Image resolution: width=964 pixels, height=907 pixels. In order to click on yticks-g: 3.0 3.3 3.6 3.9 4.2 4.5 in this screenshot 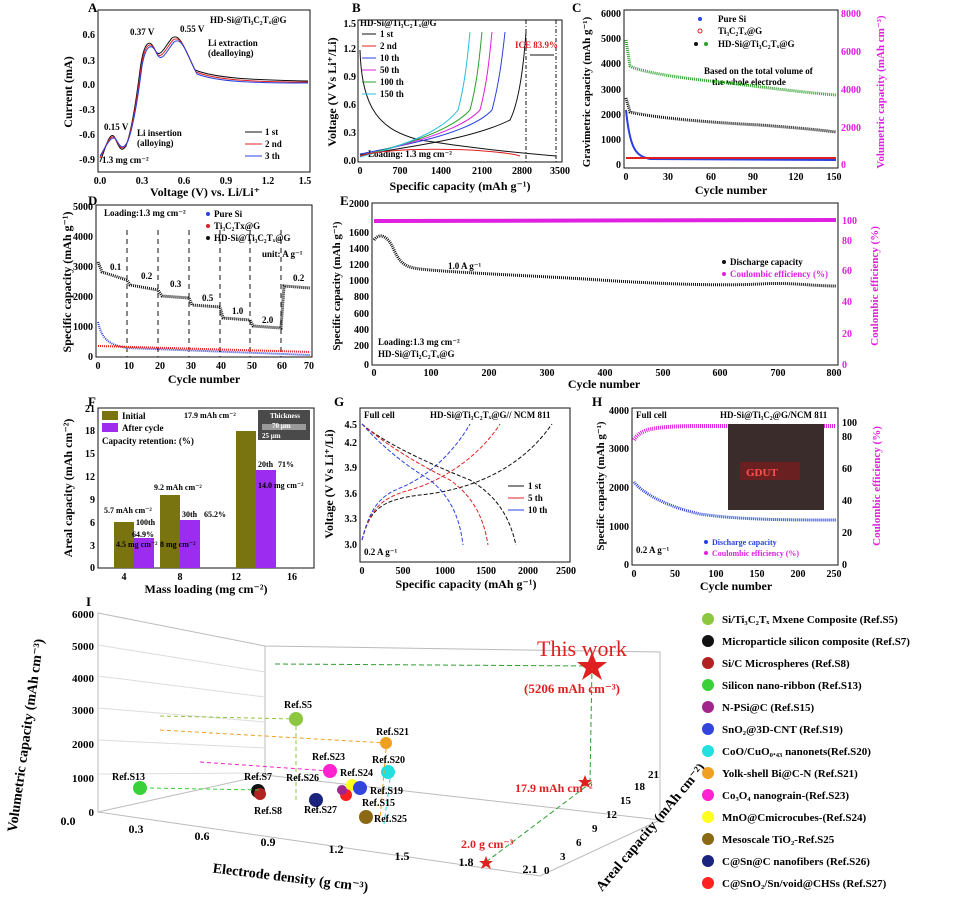, I will do `click(351, 485)`.